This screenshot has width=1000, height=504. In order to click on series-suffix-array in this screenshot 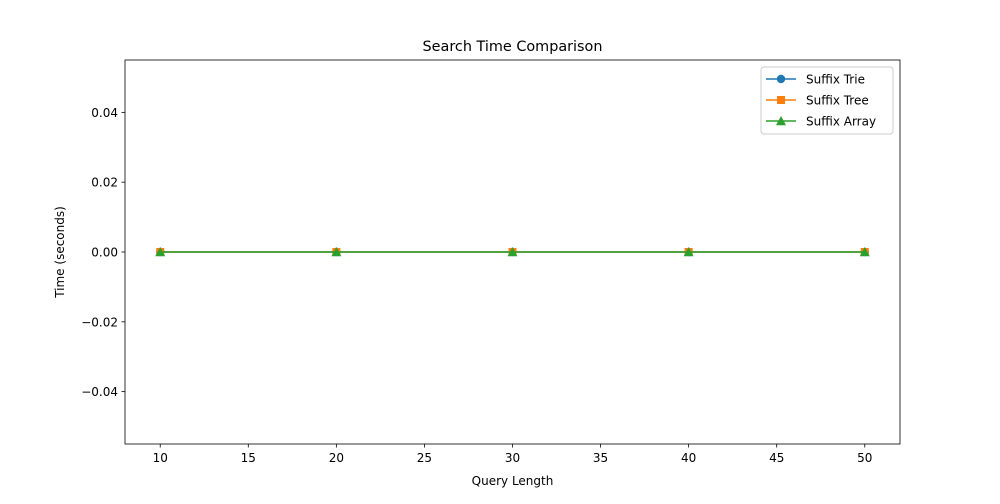, I will do `click(512, 252)`.